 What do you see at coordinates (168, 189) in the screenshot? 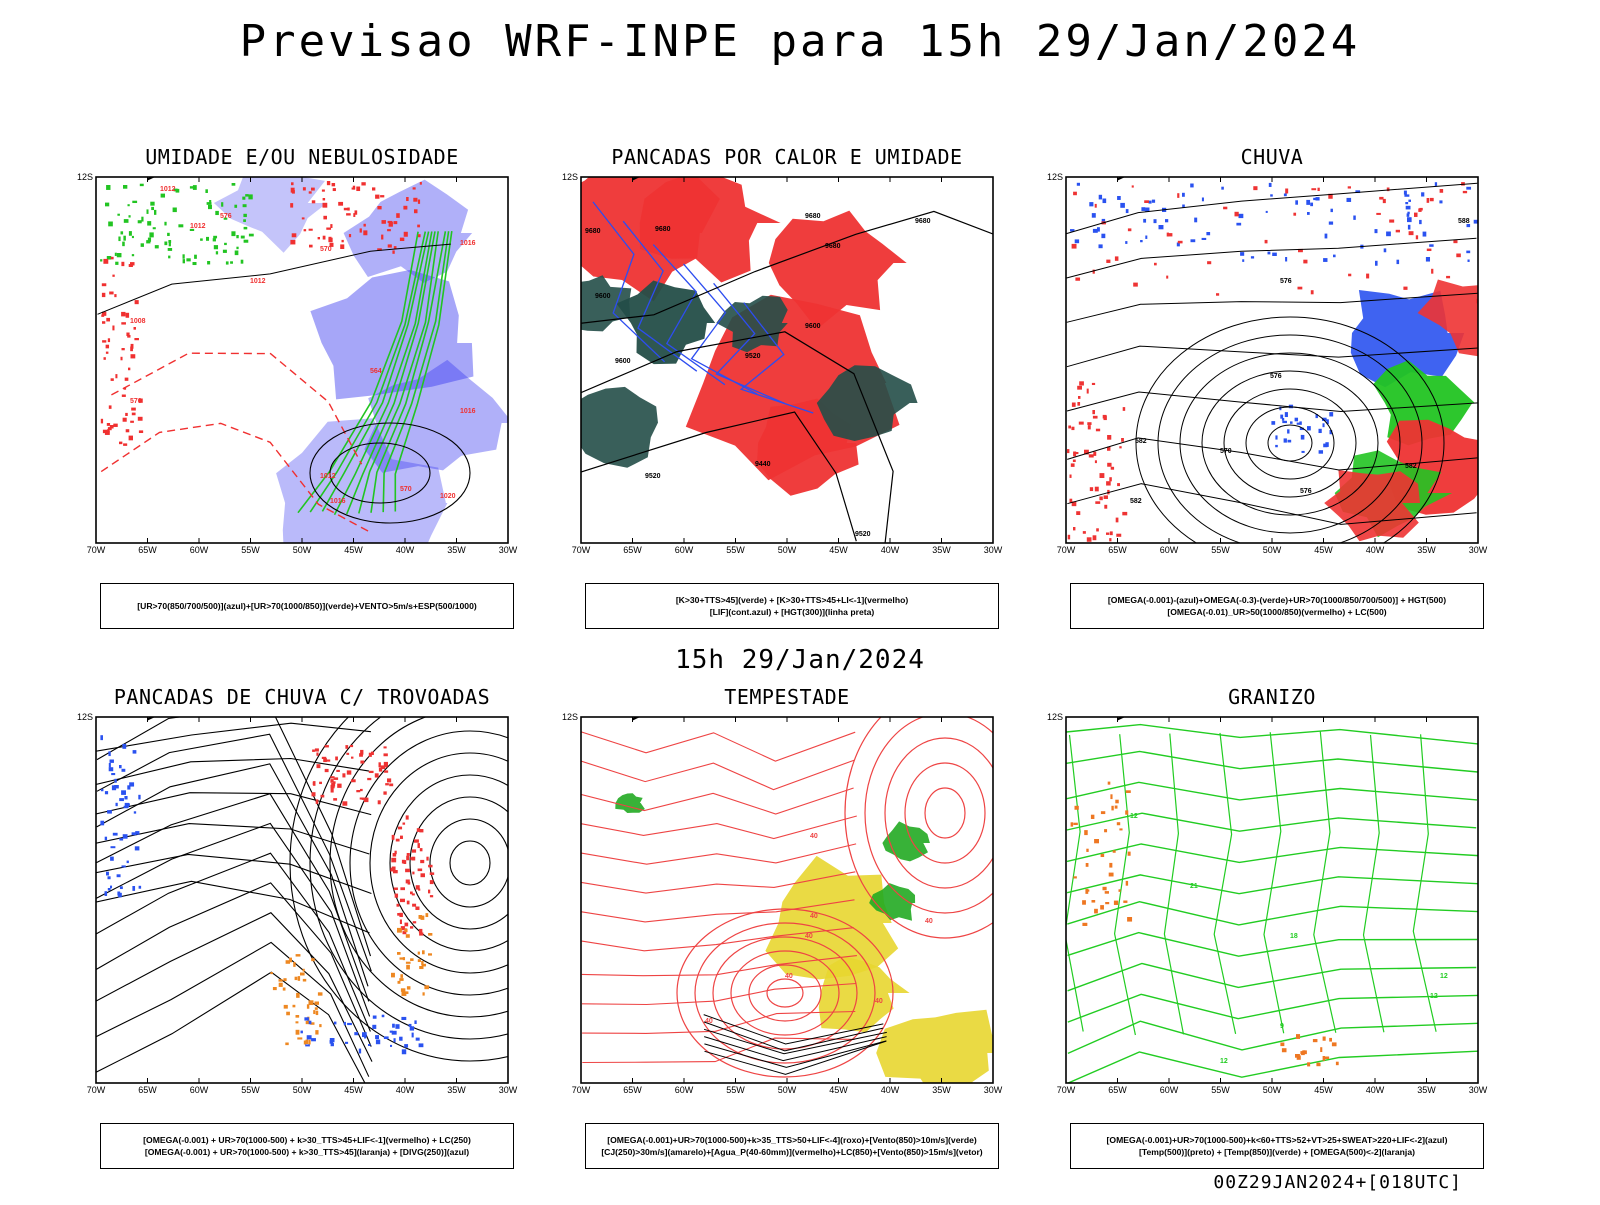
I see `contour-label: 1012` at bounding box center [168, 189].